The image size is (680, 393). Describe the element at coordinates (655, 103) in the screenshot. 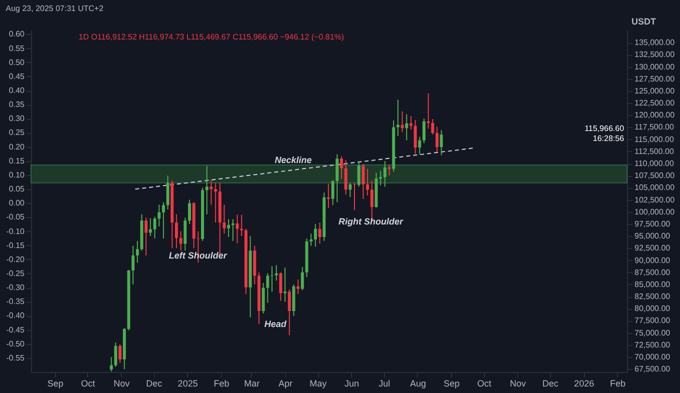

I see `y2-tick-label: 122,500.00` at that location.